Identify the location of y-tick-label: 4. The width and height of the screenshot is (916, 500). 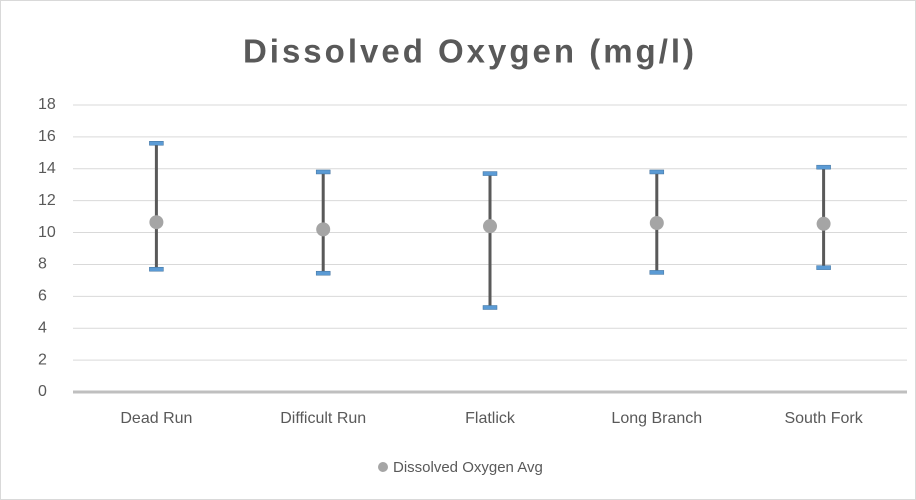
(42, 327).